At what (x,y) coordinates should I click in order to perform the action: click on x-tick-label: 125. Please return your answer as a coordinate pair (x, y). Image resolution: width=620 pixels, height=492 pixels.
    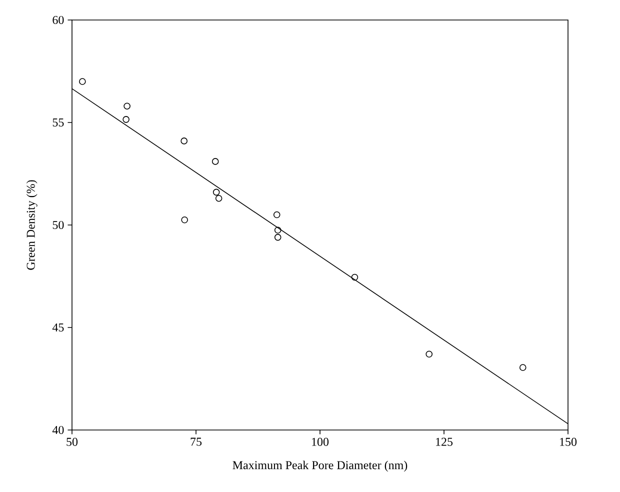
    Looking at the image, I should click on (444, 442).